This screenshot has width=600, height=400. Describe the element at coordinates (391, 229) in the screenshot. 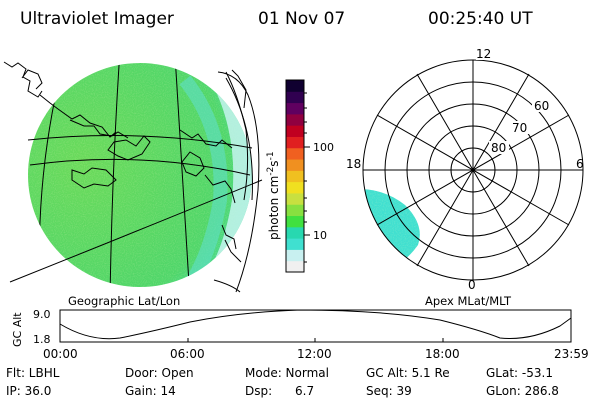

I see `polar-emission-texture` at that location.